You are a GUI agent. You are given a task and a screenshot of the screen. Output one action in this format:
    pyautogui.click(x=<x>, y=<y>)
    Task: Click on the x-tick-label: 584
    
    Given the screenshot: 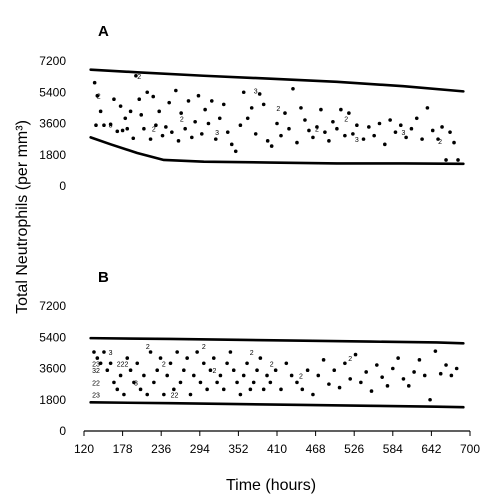 What is the action you would take?
    pyautogui.click(x=393, y=449)
    